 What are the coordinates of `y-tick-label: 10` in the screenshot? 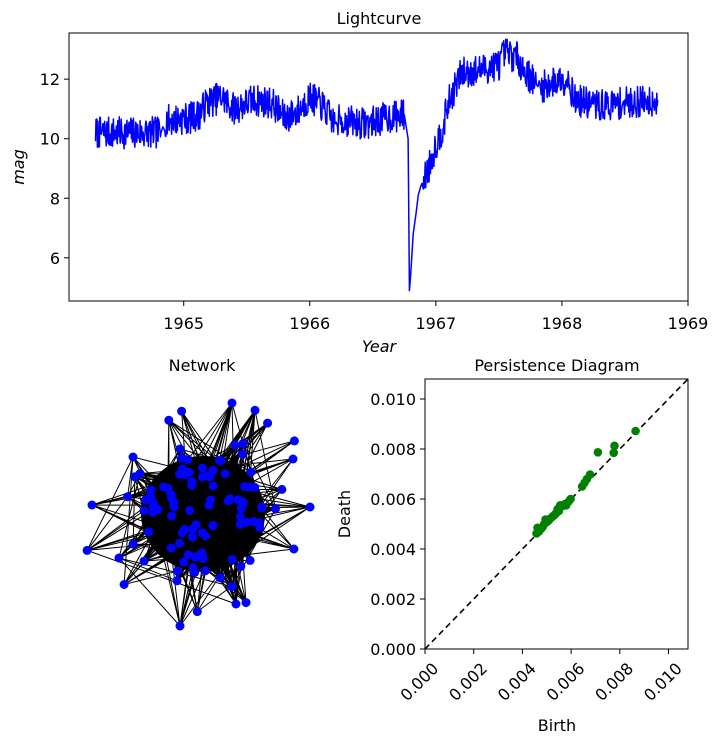 It's located at (50, 139).